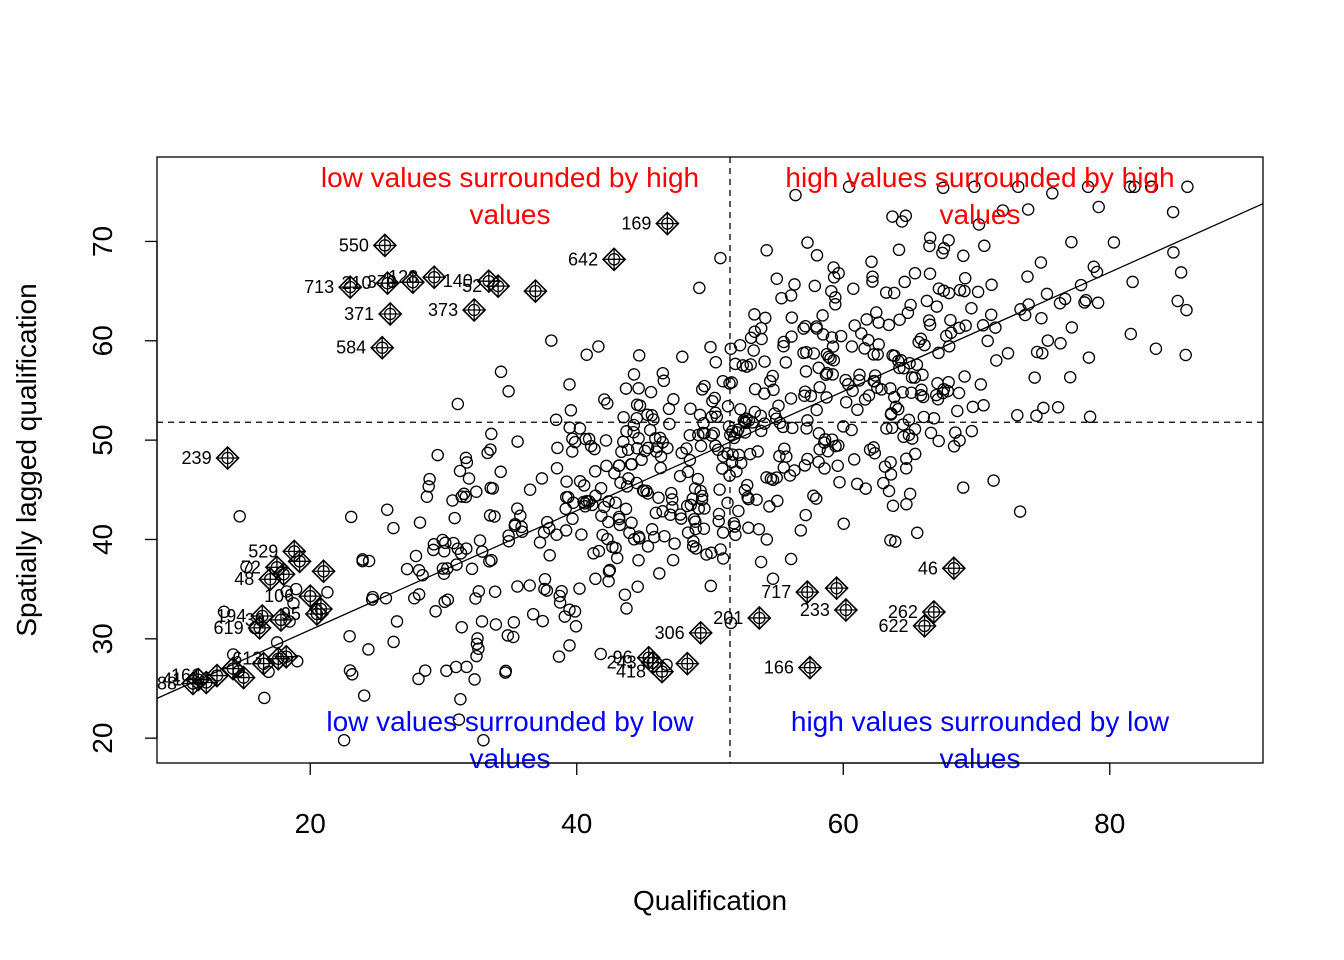 The image size is (1344, 960). I want to click on x-tick-label: 20, so click(310, 823).